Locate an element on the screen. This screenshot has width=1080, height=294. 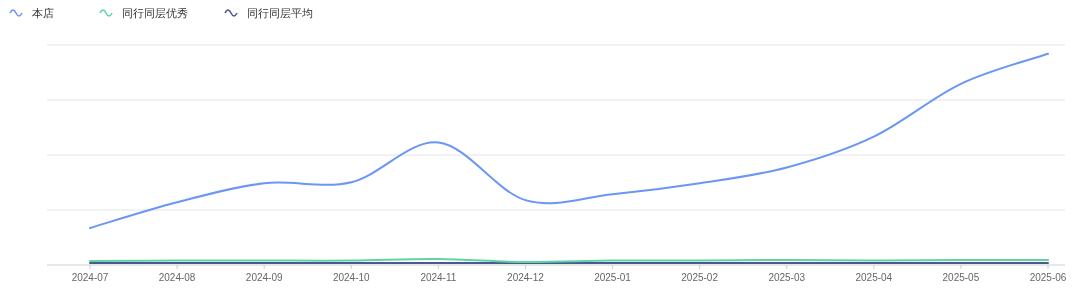
x-tick-label: 2025-06 is located at coordinates (1048, 277).